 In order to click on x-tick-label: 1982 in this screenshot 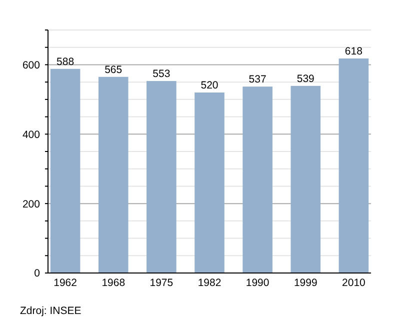, I will do `click(210, 283)`.